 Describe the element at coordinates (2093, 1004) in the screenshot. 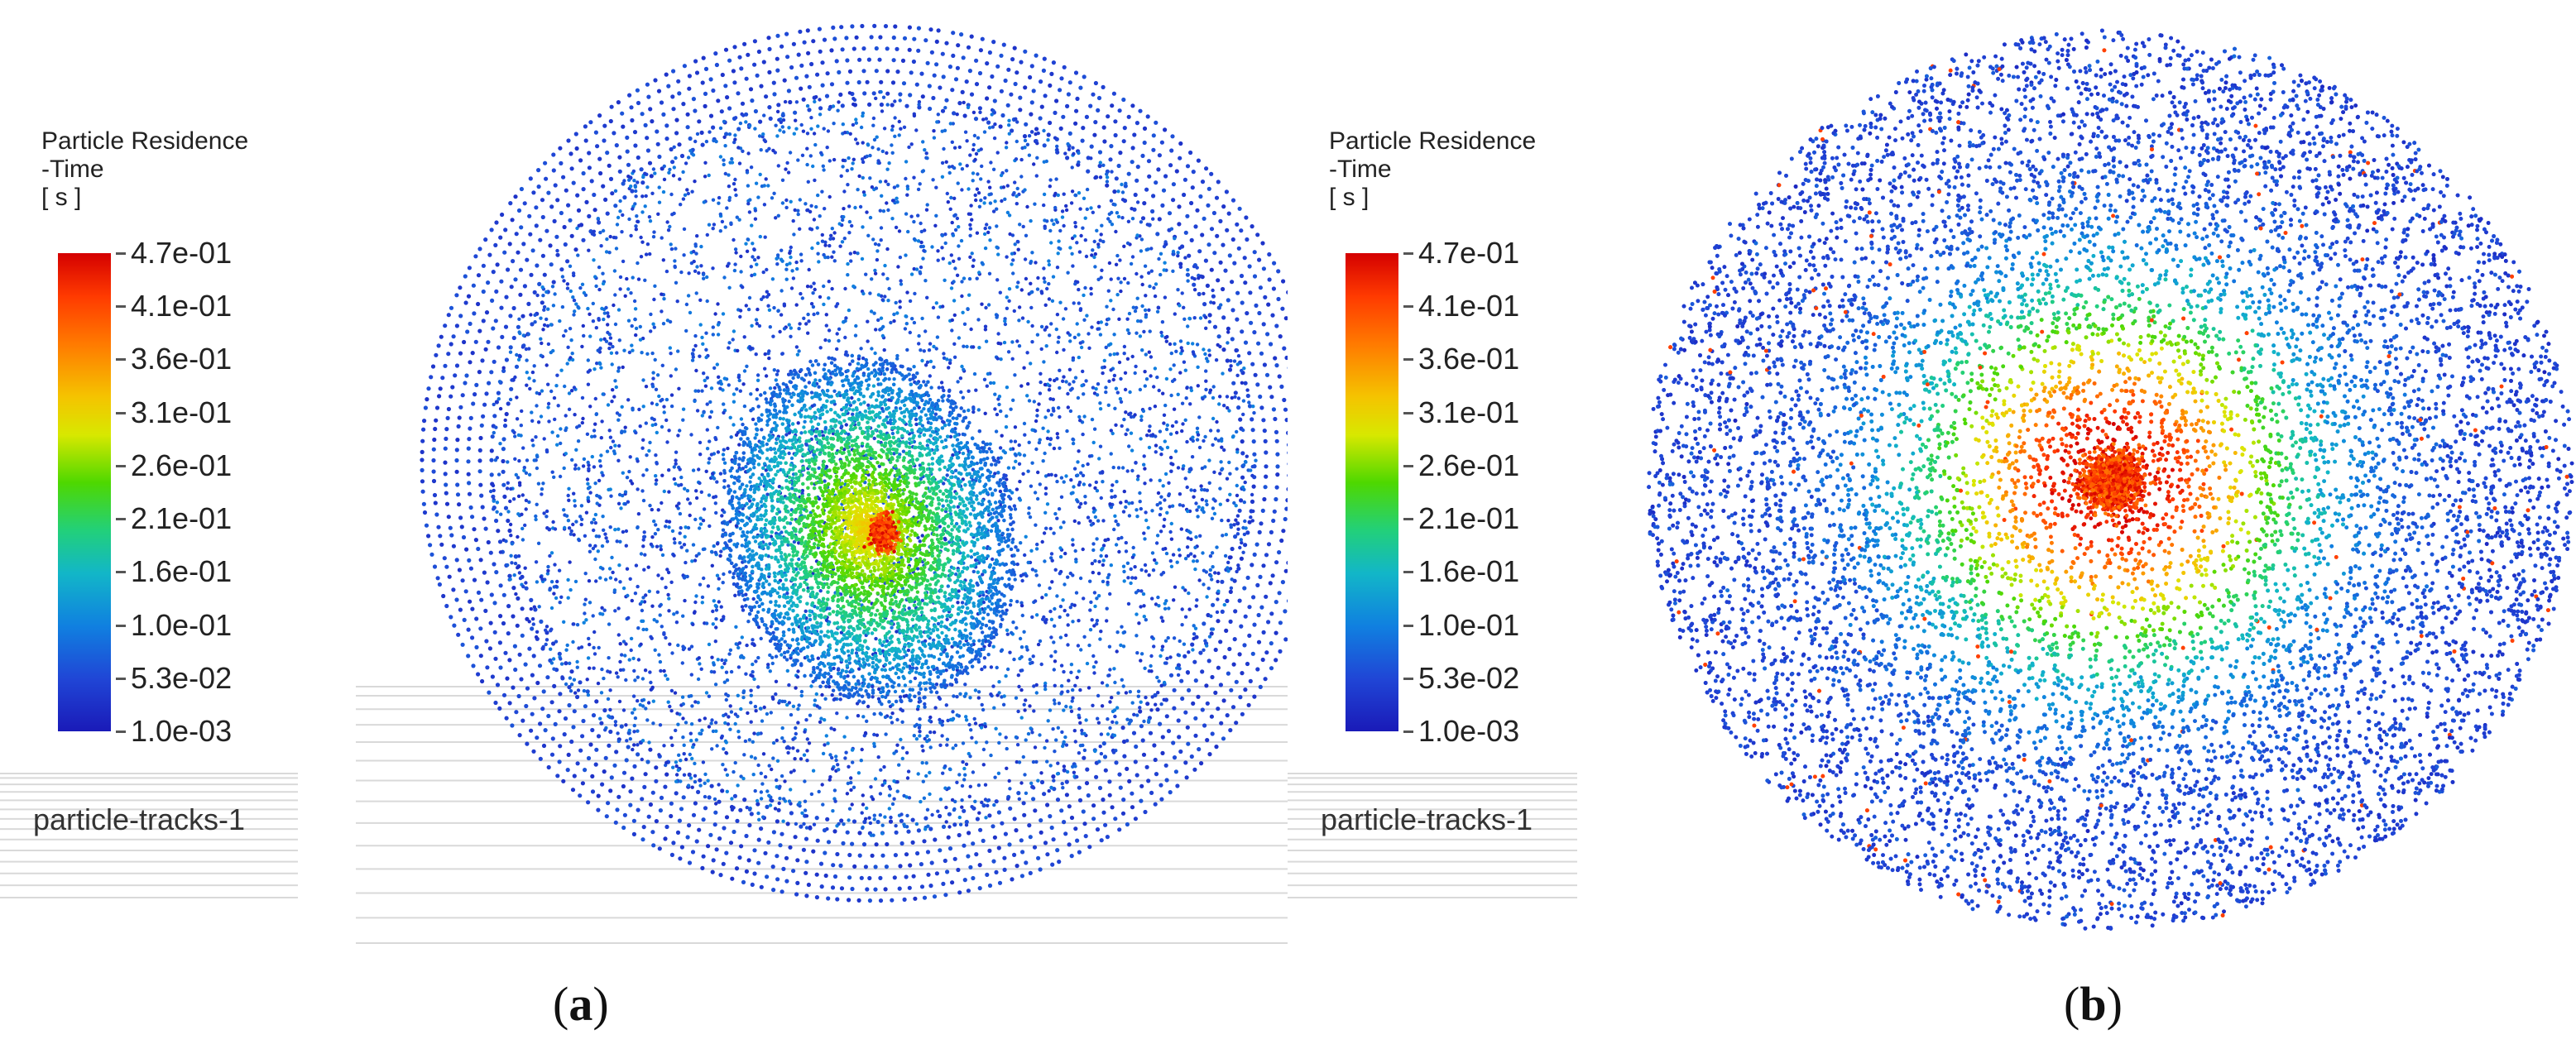

I see `panel-label: (b)` at that location.